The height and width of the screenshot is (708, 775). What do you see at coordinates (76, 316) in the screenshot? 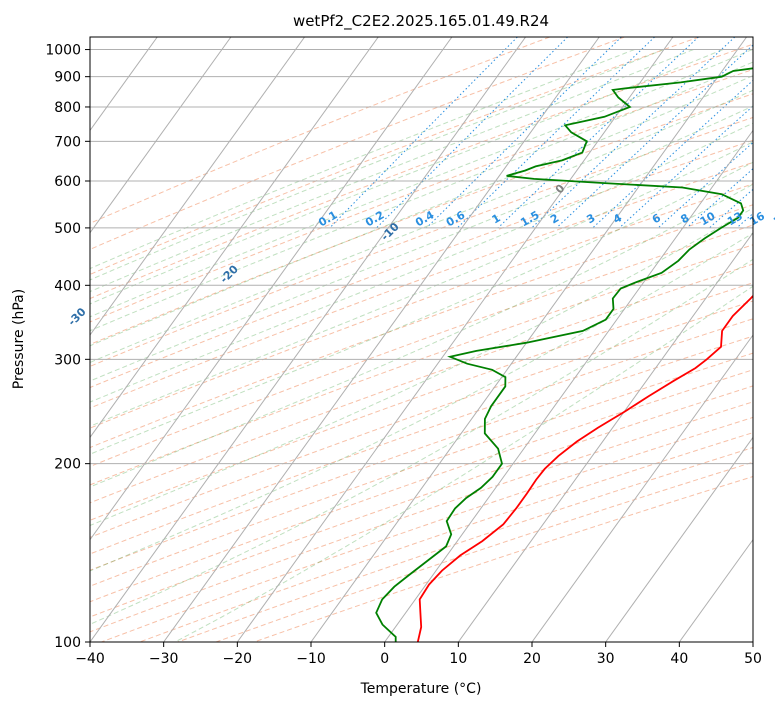
I see `dry-adiabat-label: -30` at bounding box center [76, 316].